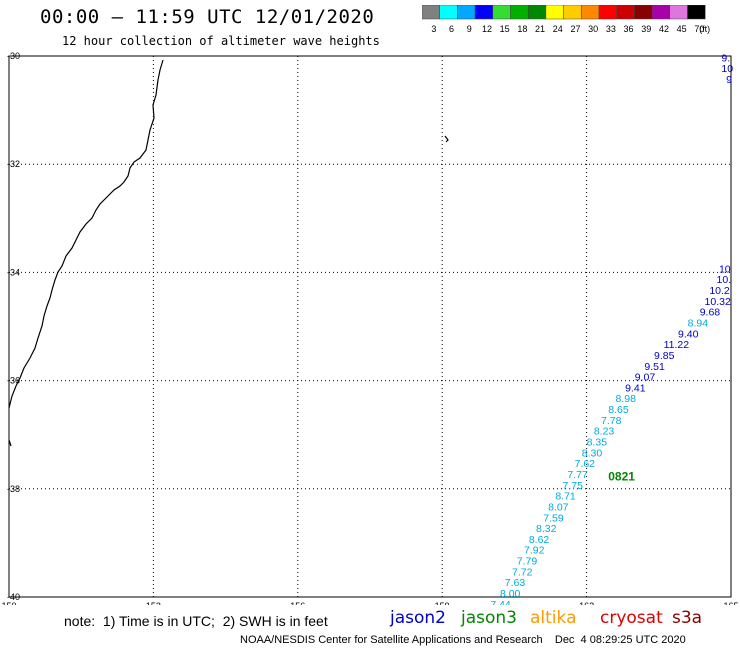 The width and height of the screenshot is (740, 650). Describe the element at coordinates (522, 572) in the screenshot. I see `wave-height-label: 7.72` at that location.